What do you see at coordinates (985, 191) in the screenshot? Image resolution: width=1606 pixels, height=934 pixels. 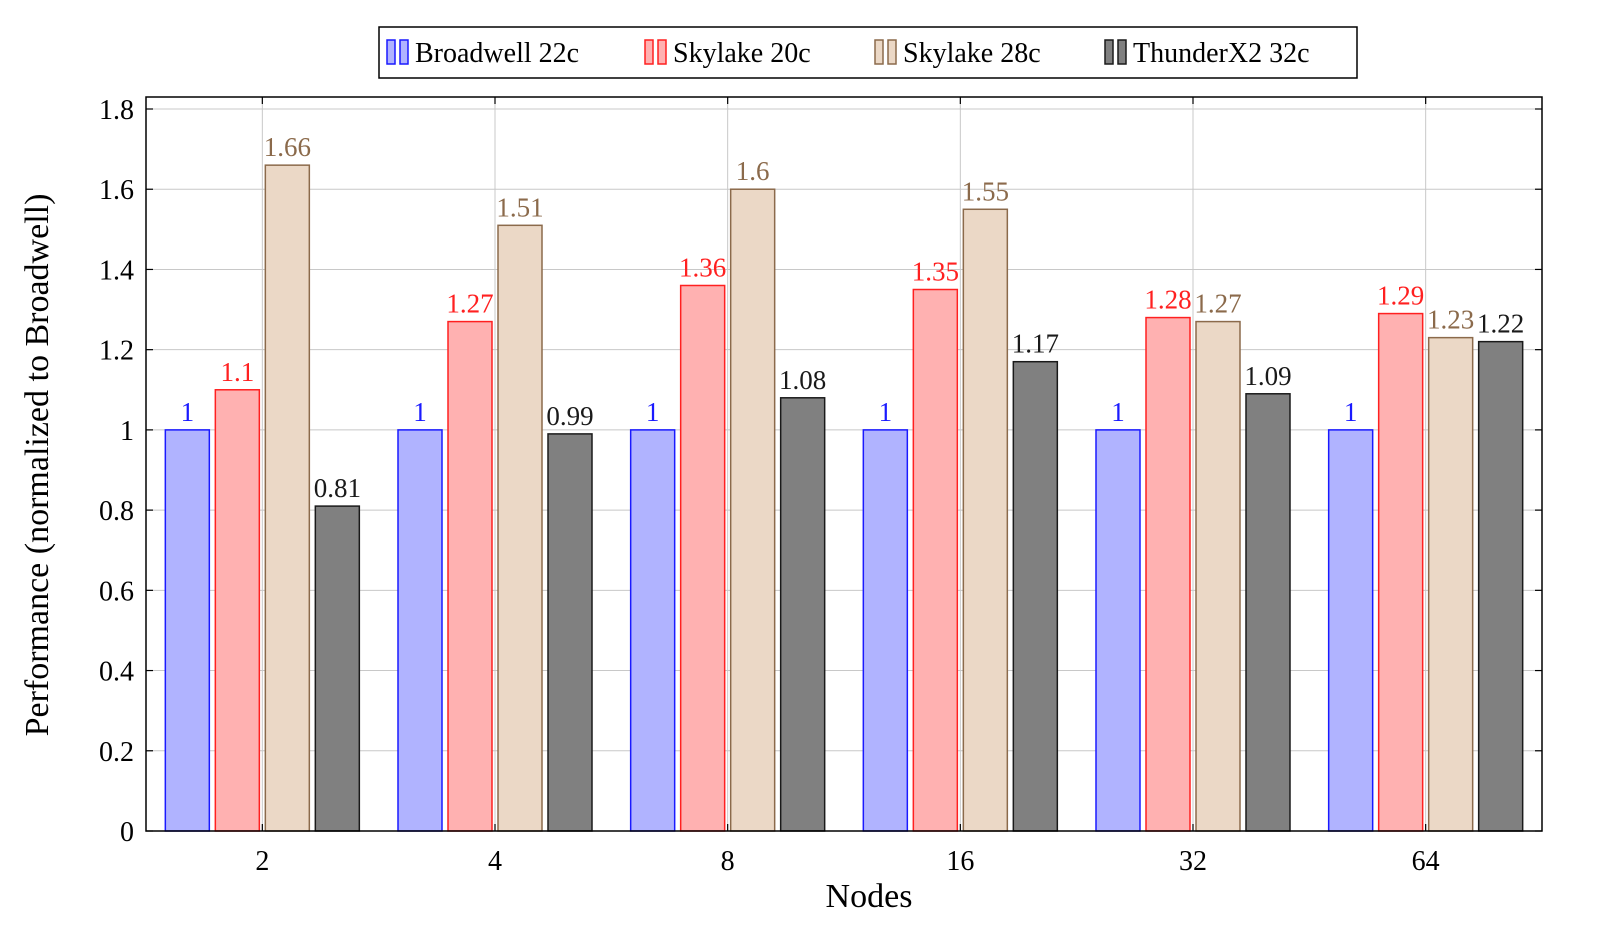 I see `bar-value-label: 1.55` at bounding box center [985, 191].